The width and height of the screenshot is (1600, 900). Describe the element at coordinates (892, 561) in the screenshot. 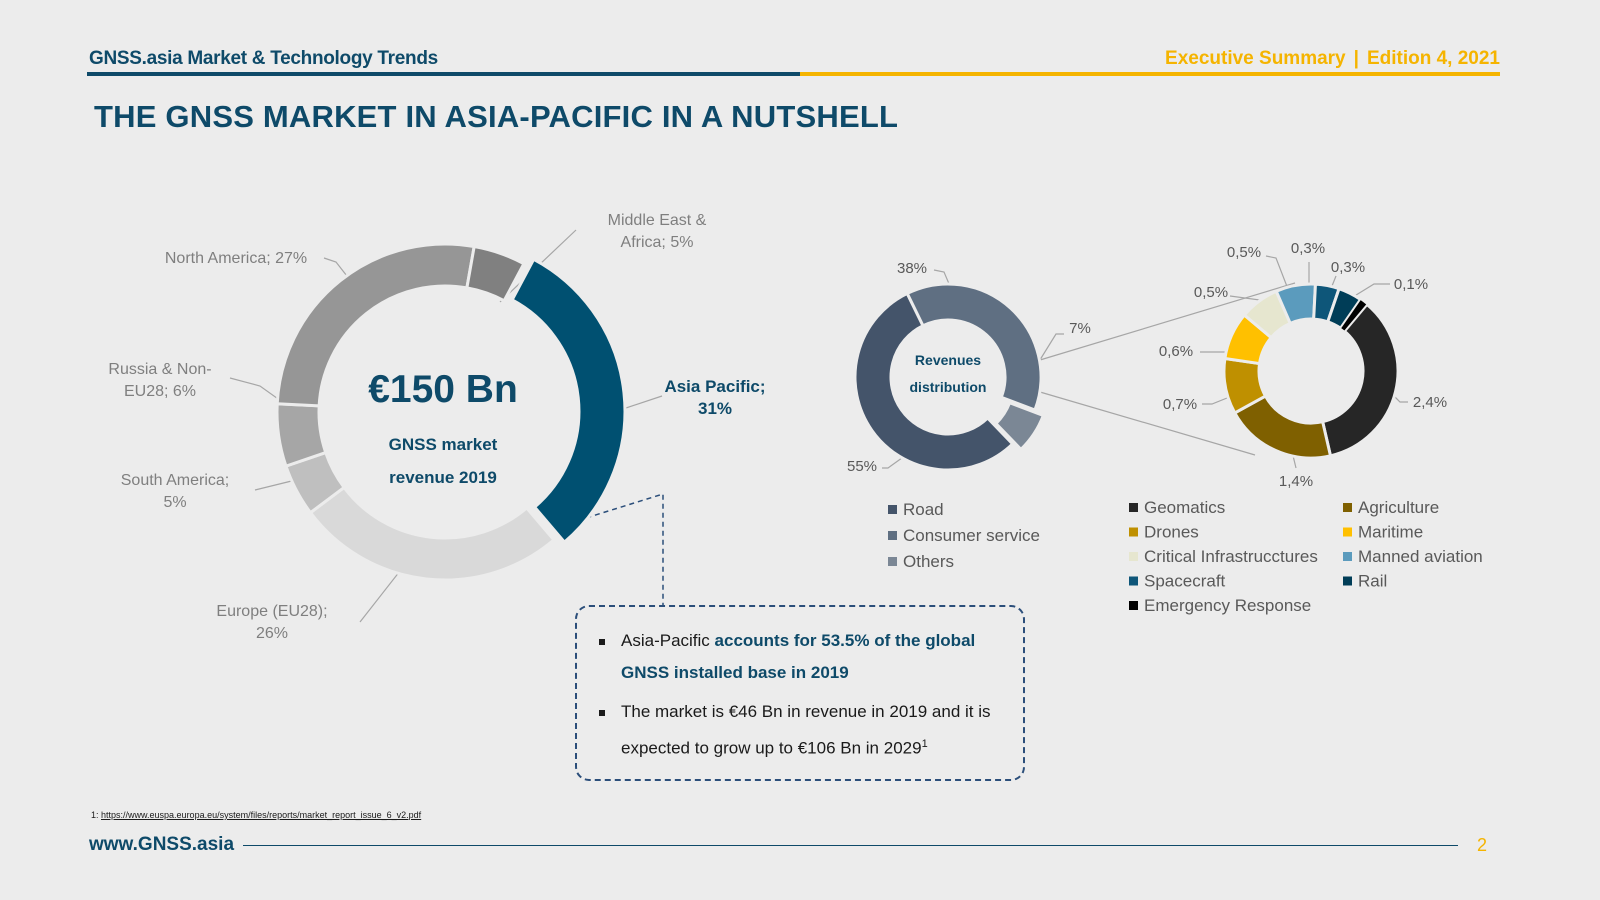

I see `legend-others-swatch` at that location.